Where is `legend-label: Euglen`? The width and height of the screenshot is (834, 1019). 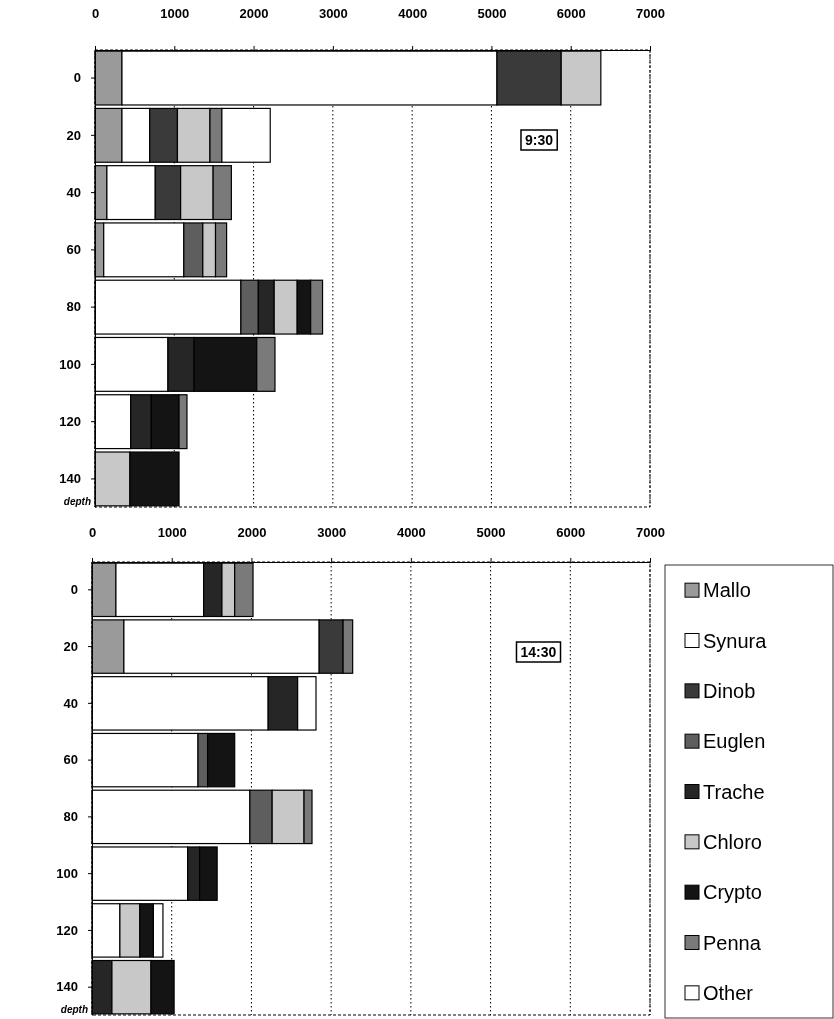 legend-label: Euglen is located at coordinates (734, 741).